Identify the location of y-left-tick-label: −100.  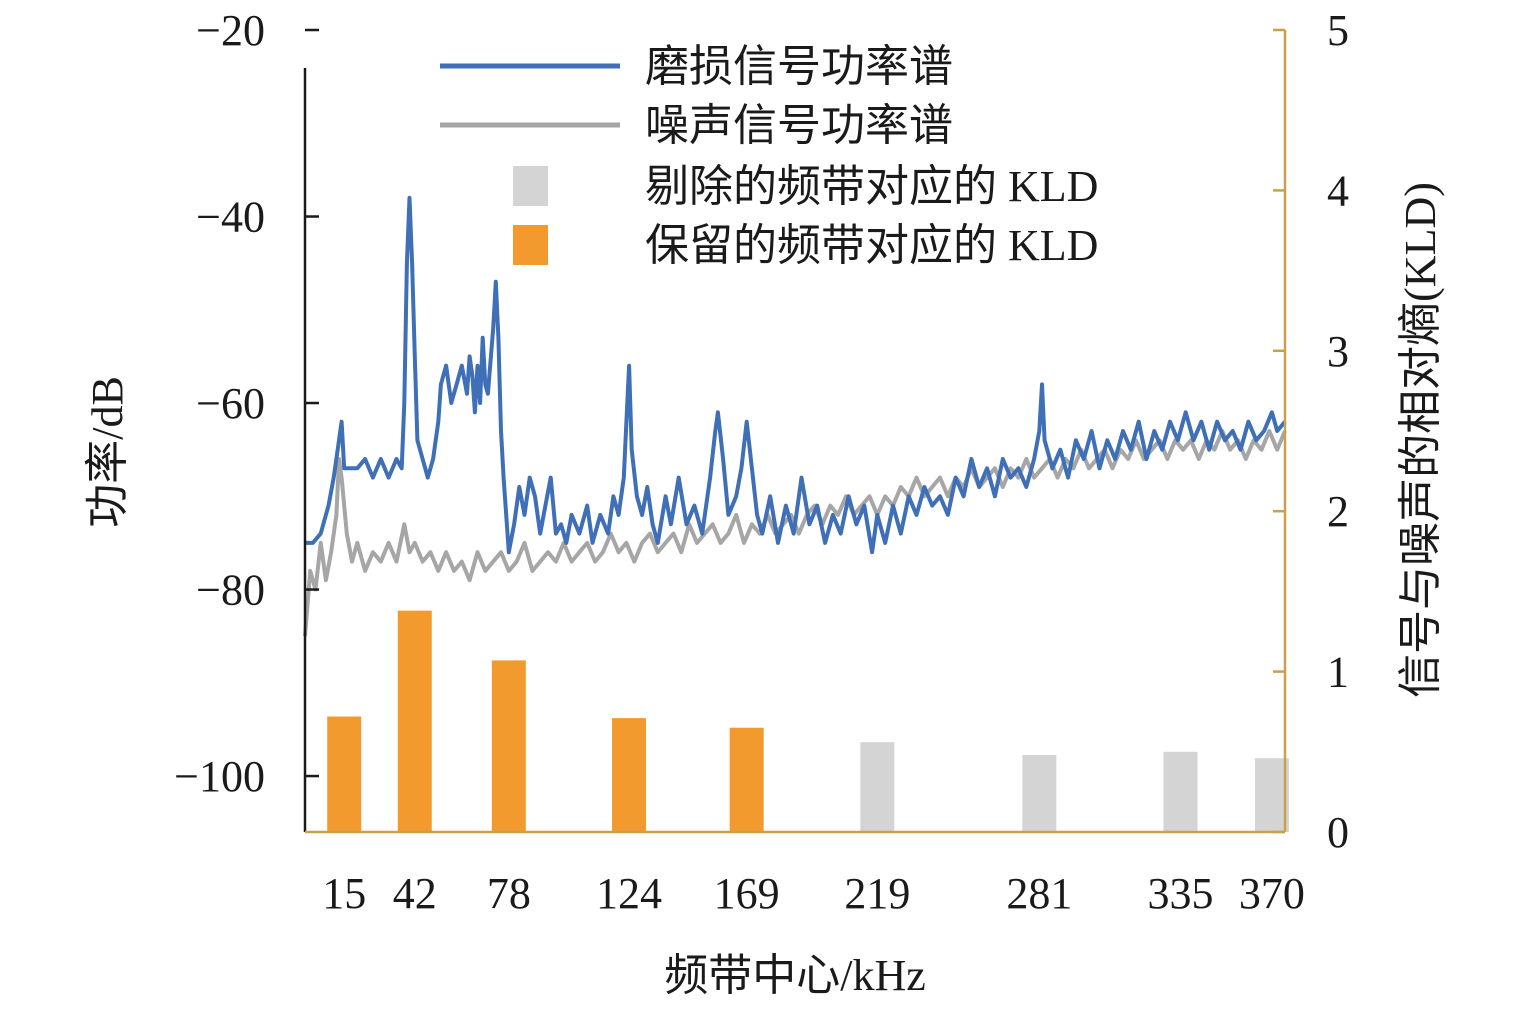
(219, 776).